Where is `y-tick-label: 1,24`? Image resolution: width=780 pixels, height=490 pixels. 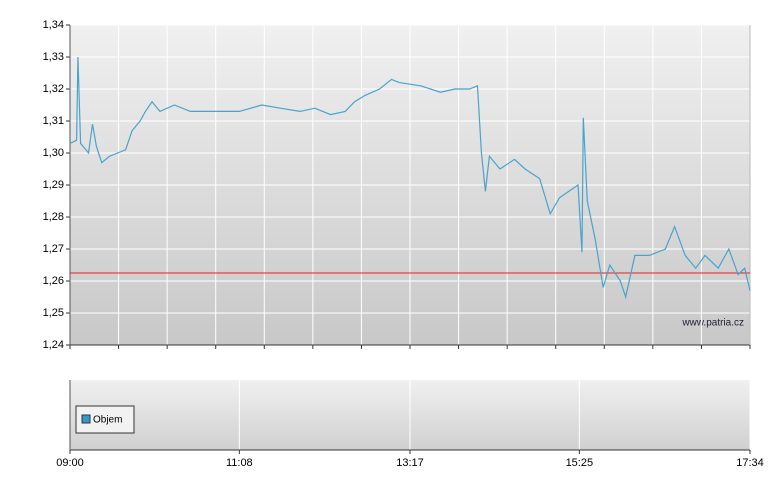 y-tick-label: 1,24 is located at coordinates (53, 345).